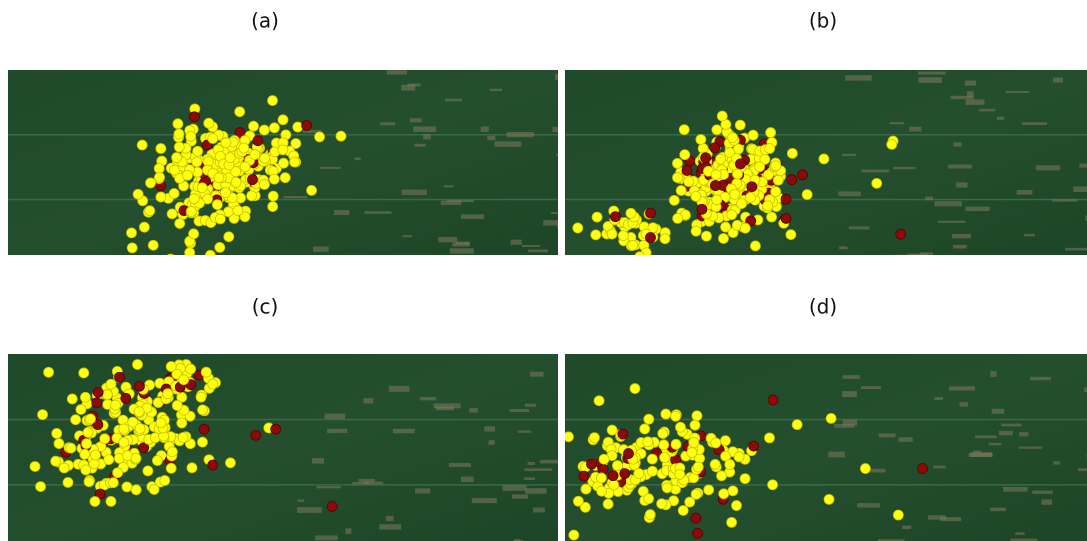 This screenshot has width=1087, height=541. Describe the element at coordinates (265, 307) in the screenshot. I see `panel-label: (c)` at that location.